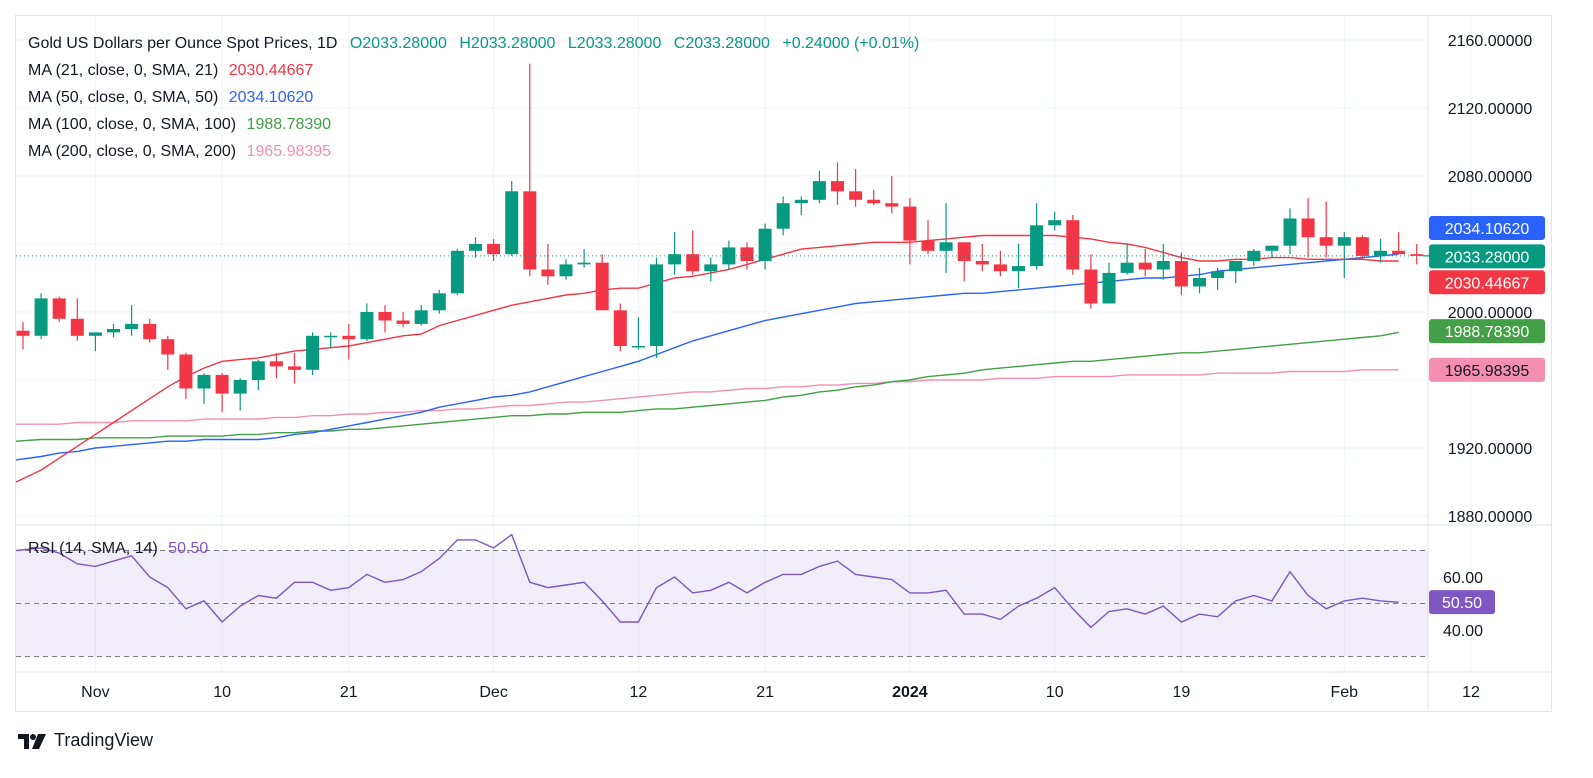 The height and width of the screenshot is (778, 1593). Describe the element at coordinates (1463, 631) in the screenshot. I see `rsi-tick-label: 40.00` at that location.